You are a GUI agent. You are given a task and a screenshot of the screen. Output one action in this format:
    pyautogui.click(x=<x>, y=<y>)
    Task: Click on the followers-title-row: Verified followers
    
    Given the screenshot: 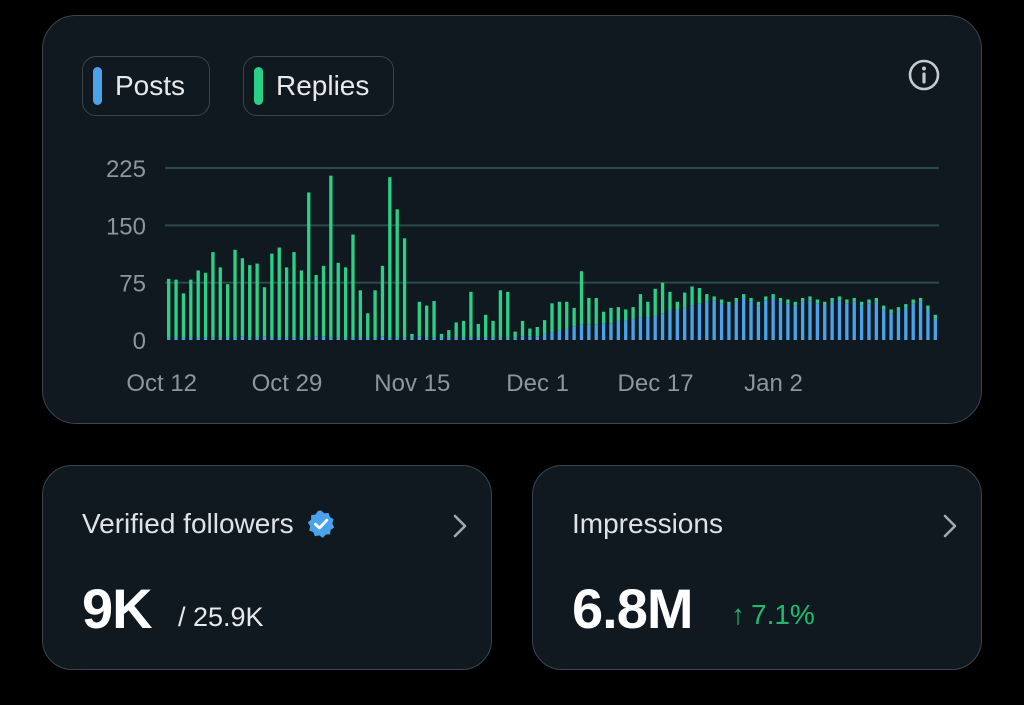 What is the action you would take?
    pyautogui.click(x=209, y=524)
    